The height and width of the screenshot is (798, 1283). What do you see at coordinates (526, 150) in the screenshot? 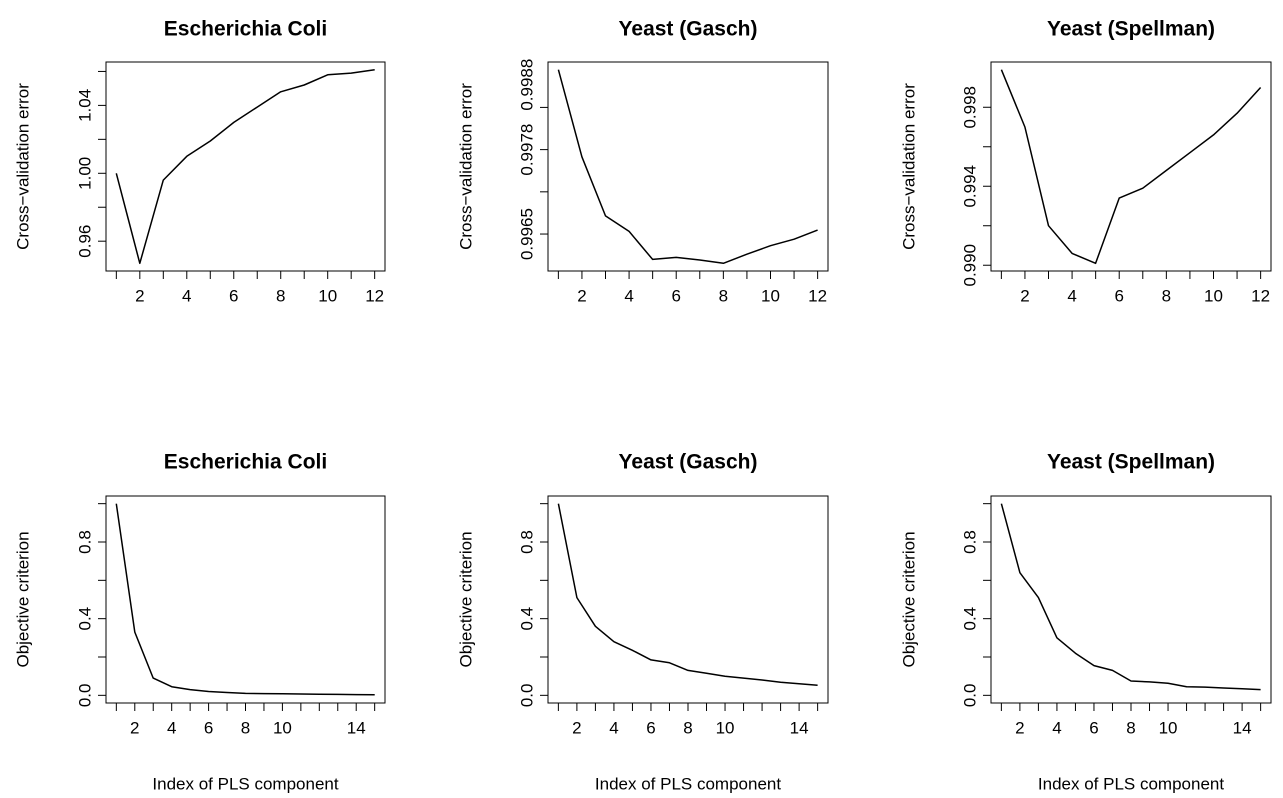
I see `y-tick-label: 0.9978` at bounding box center [526, 150].